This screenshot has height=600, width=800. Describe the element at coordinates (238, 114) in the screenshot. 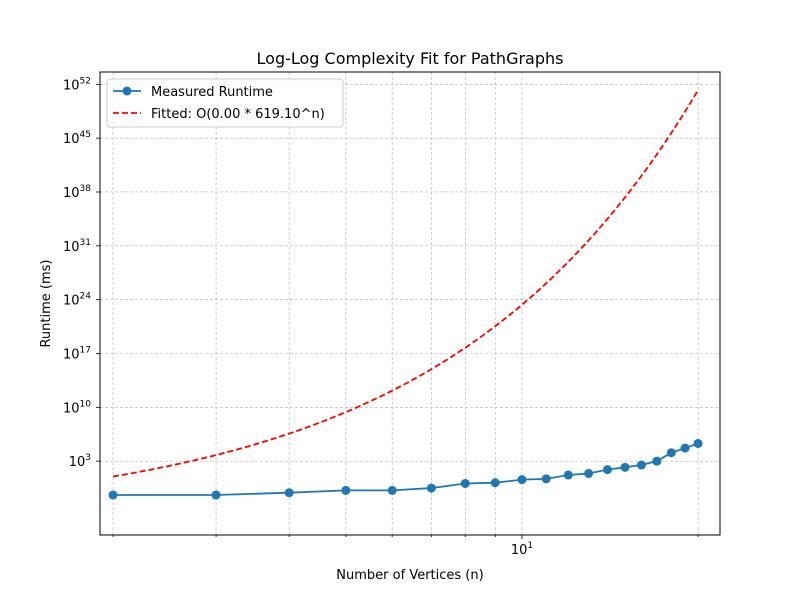

I see `legend-label-fitted: Fitted: O(0.00 * 619.10^n)` at that location.